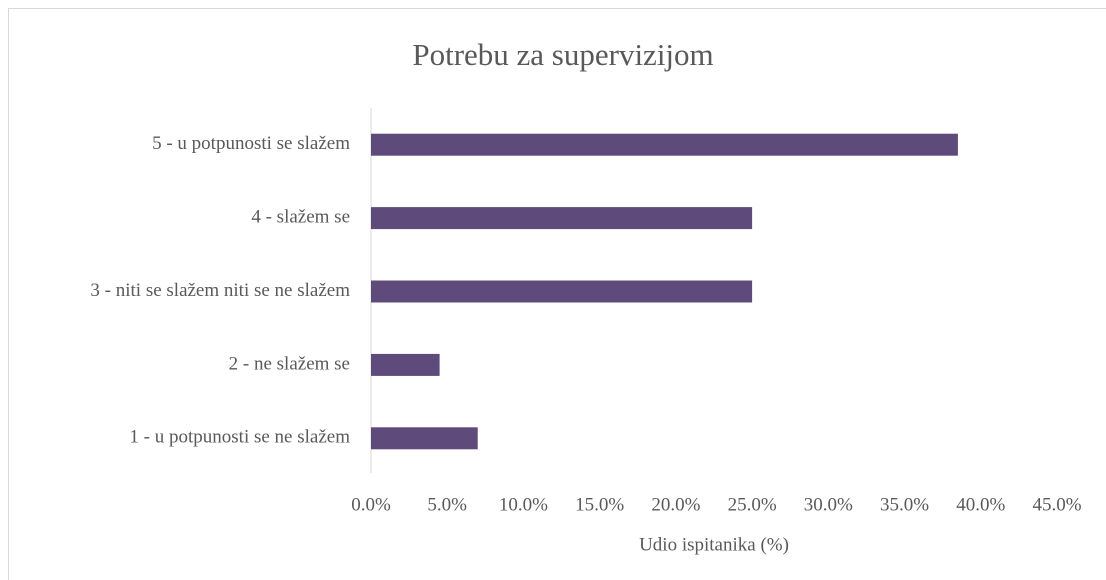 This screenshot has height=580, width=1106. What do you see at coordinates (828, 504) in the screenshot?
I see `x-tick-label: 30.0%` at bounding box center [828, 504].